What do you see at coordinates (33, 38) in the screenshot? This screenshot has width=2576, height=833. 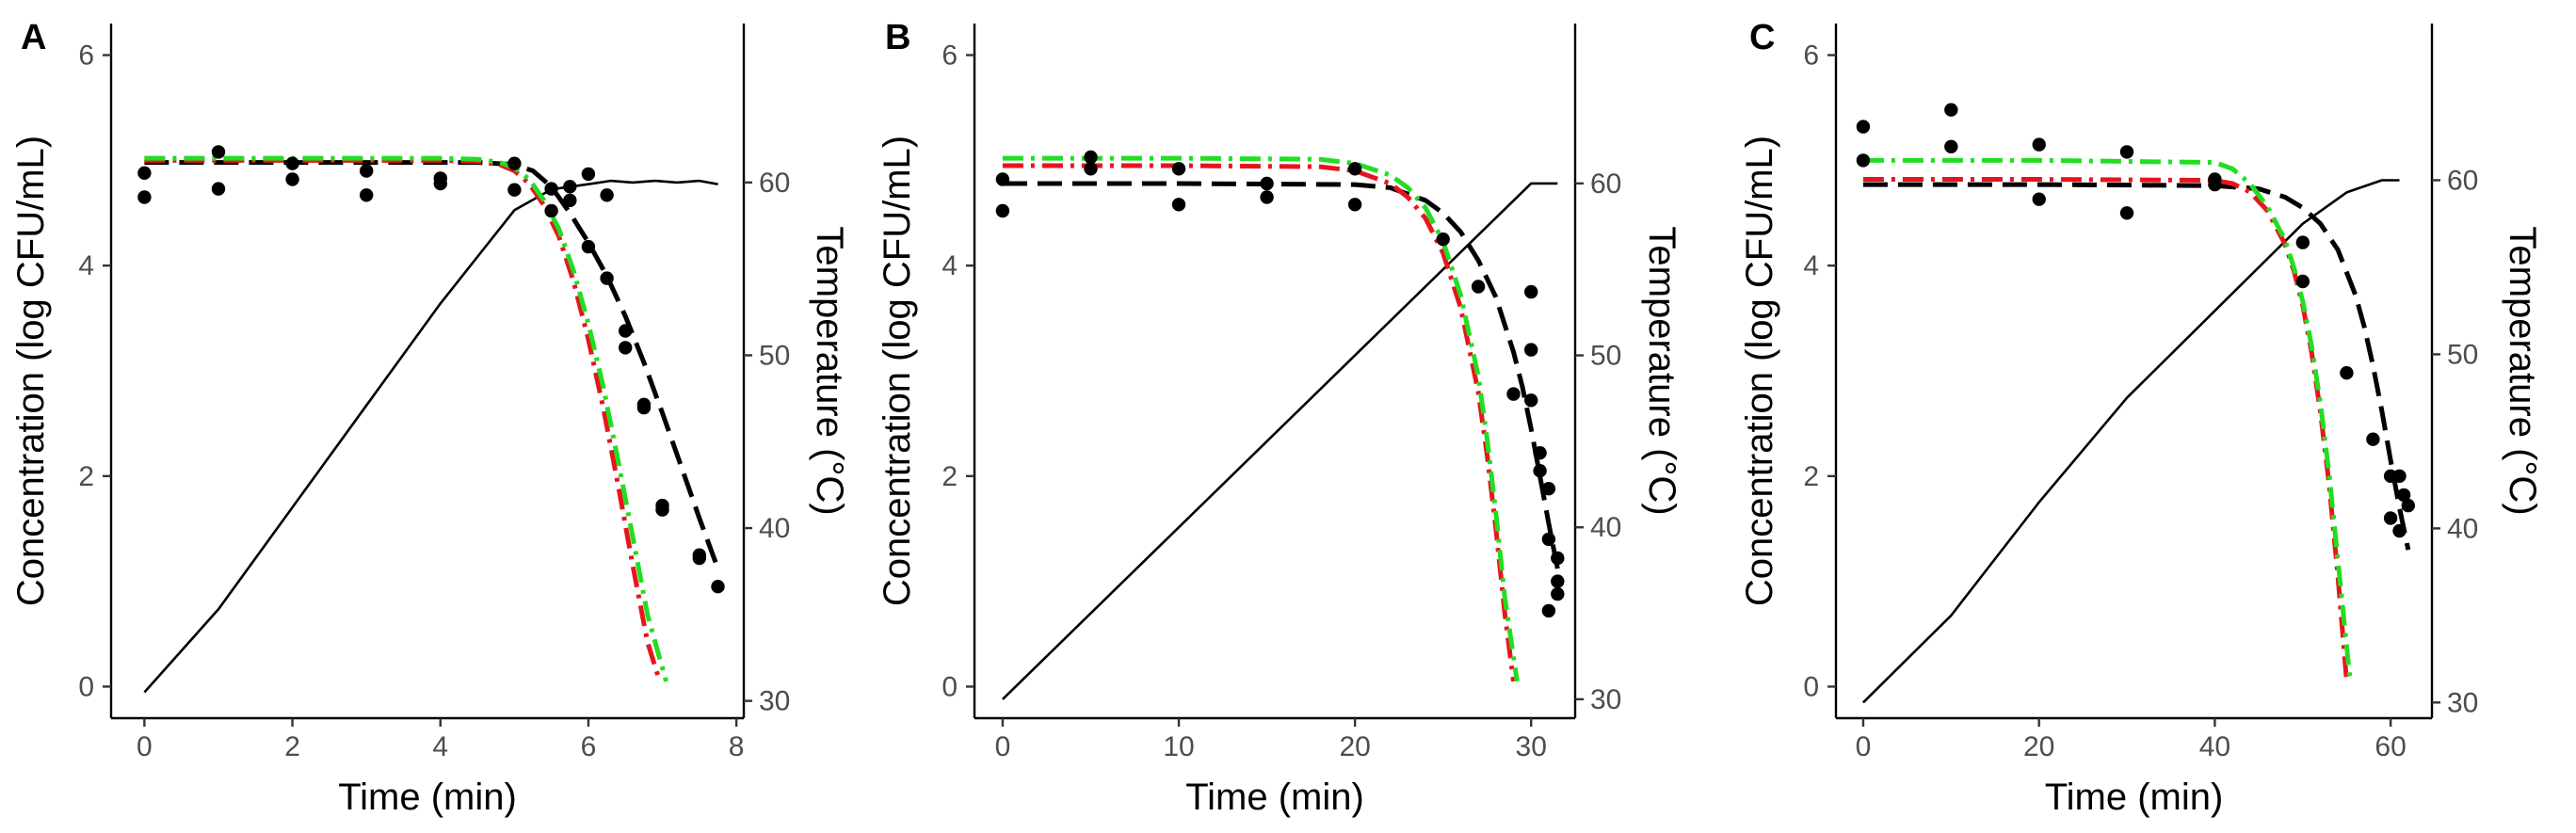 I see `panel-label: A` at bounding box center [33, 38].